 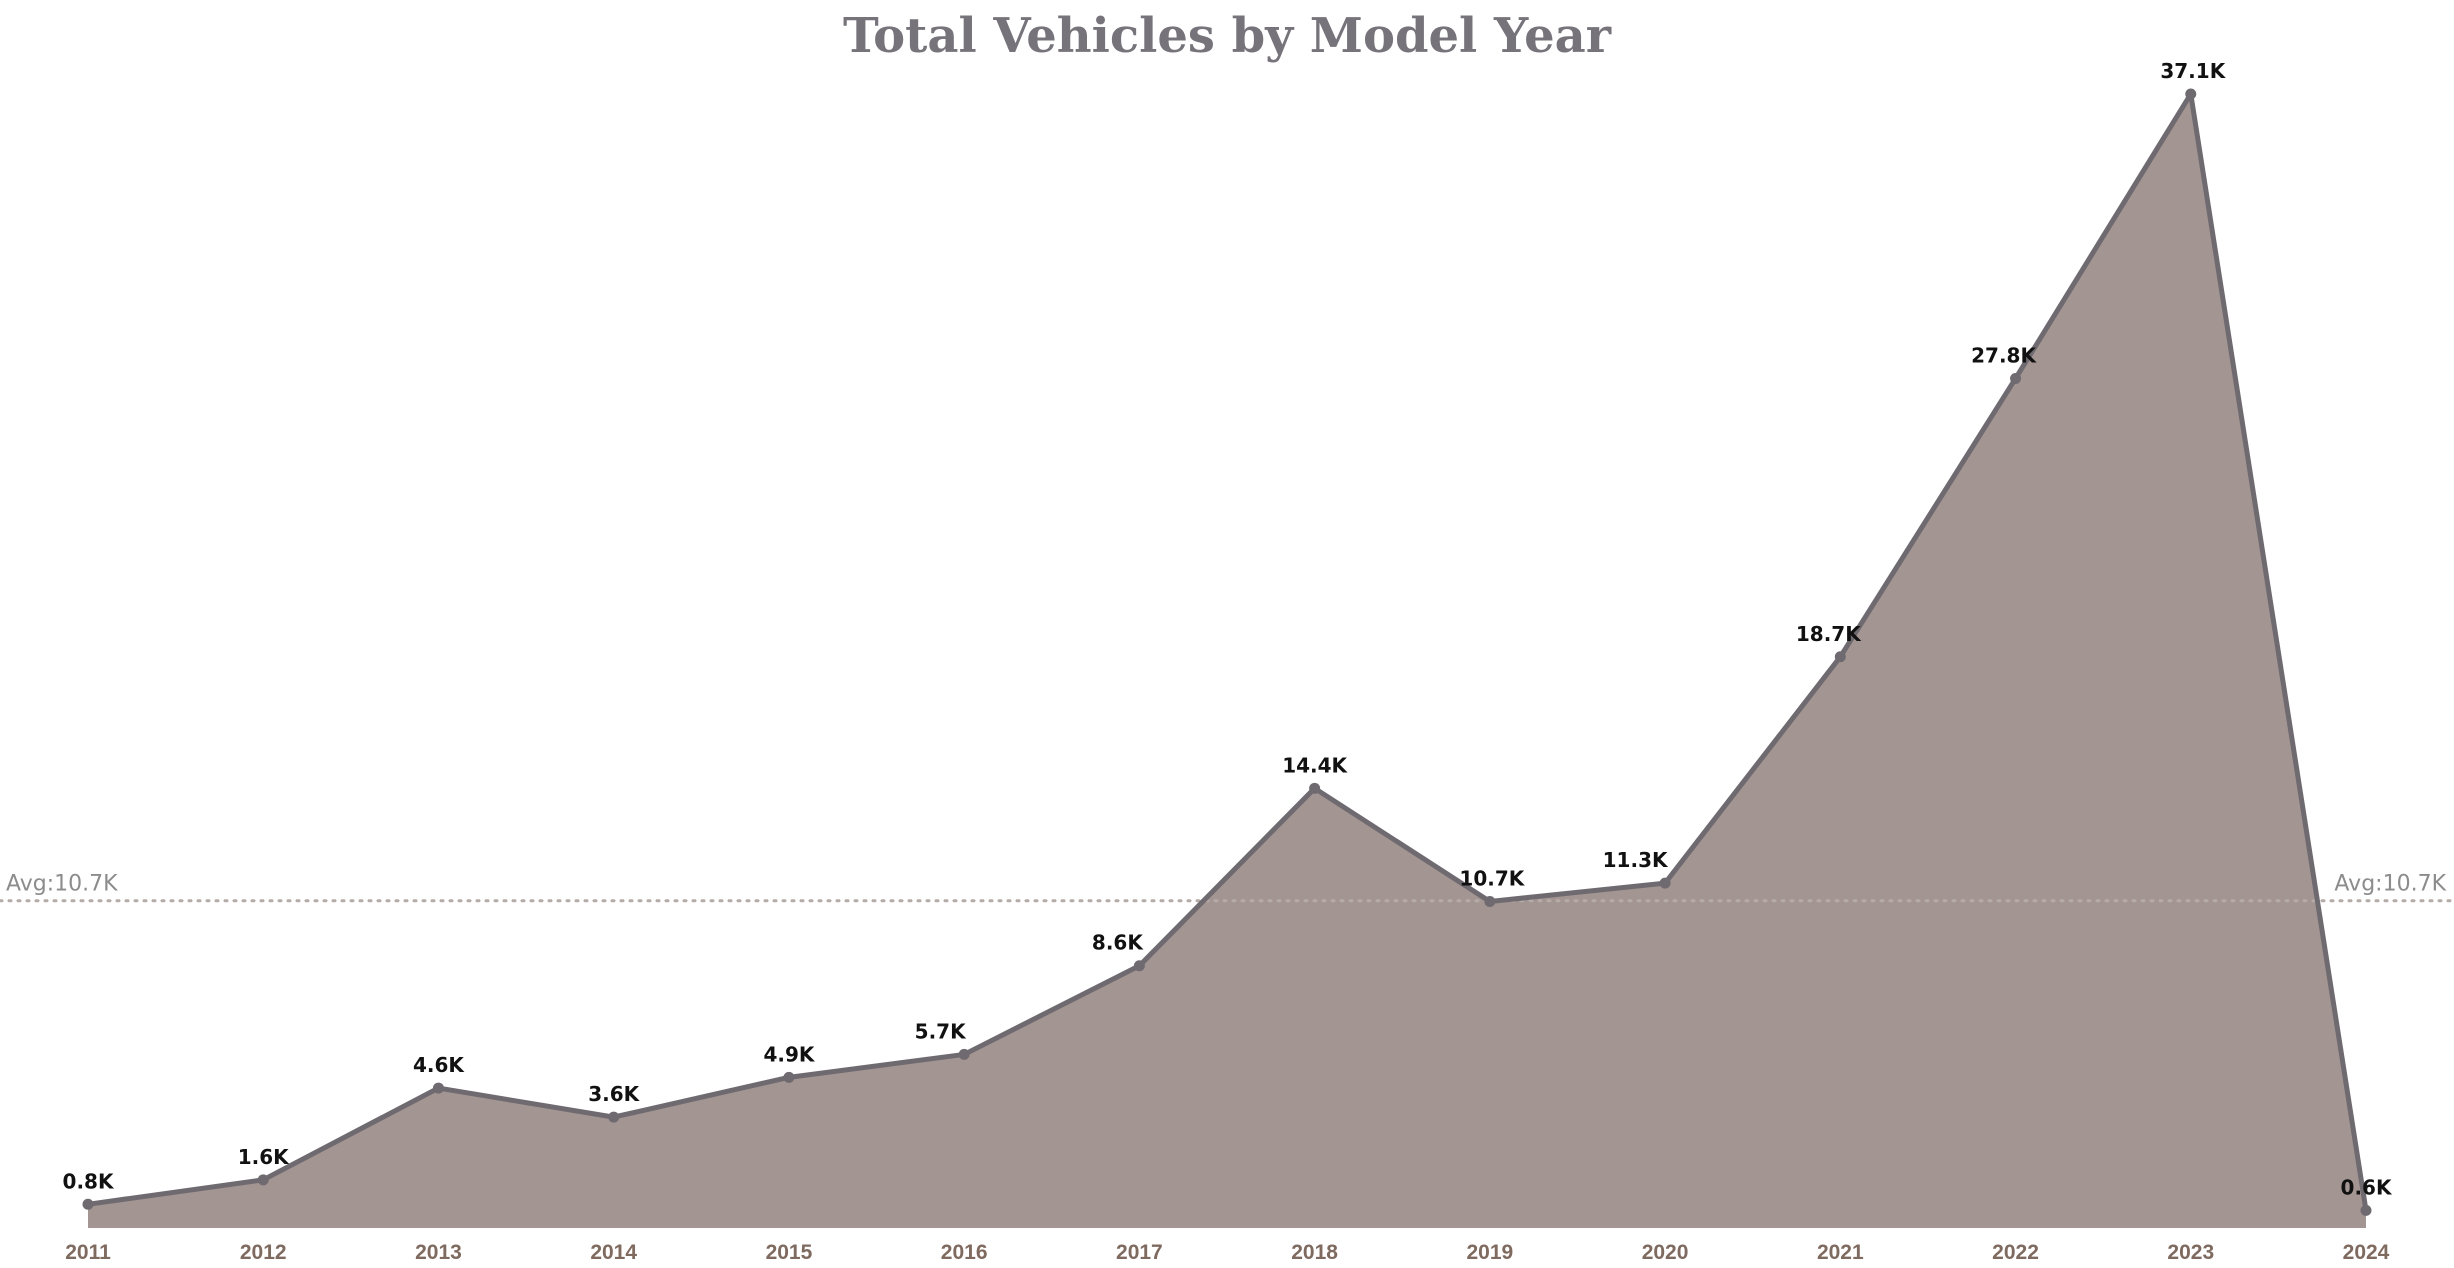 What do you see at coordinates (1665, 1252) in the screenshot?
I see `x-tick-label: 2020` at bounding box center [1665, 1252].